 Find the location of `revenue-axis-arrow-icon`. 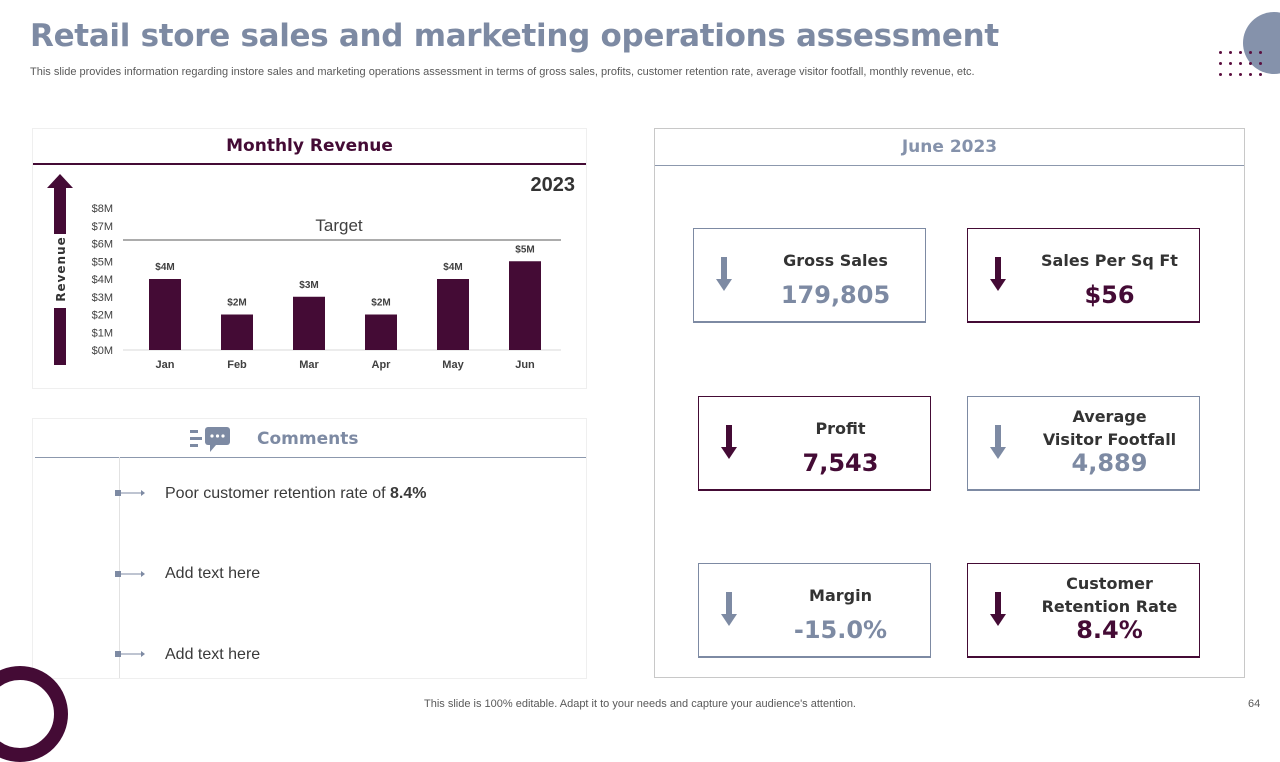

revenue-axis-arrow-icon is located at coordinates (60, 269).